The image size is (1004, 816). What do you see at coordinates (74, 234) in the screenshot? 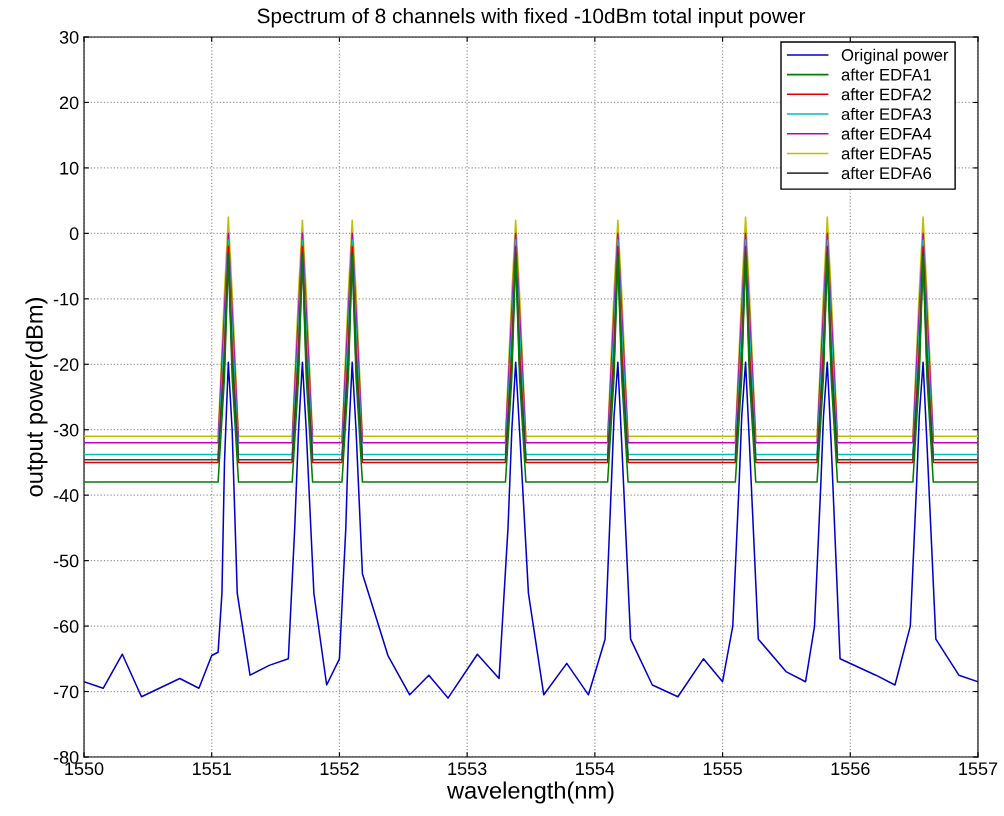
I see `y-tick-label: 0` at bounding box center [74, 234].